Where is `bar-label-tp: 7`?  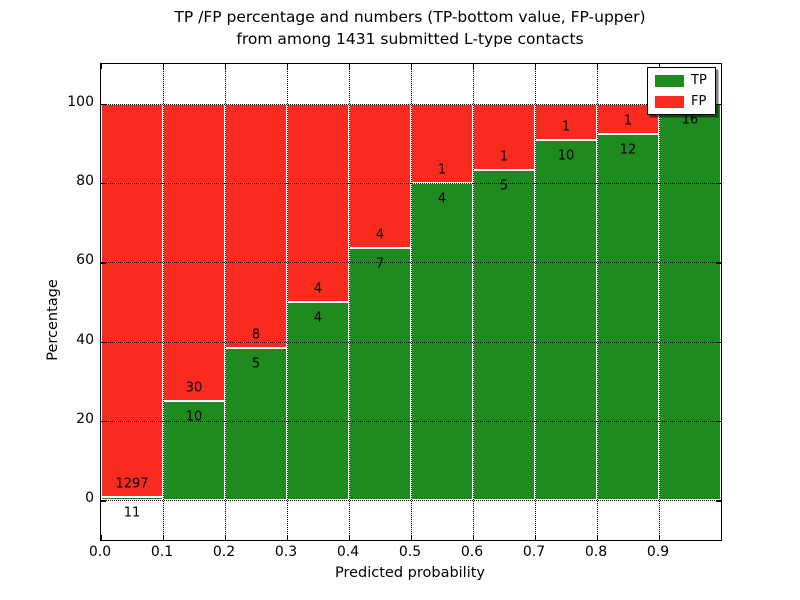 bar-label-tp: 7 is located at coordinates (380, 264).